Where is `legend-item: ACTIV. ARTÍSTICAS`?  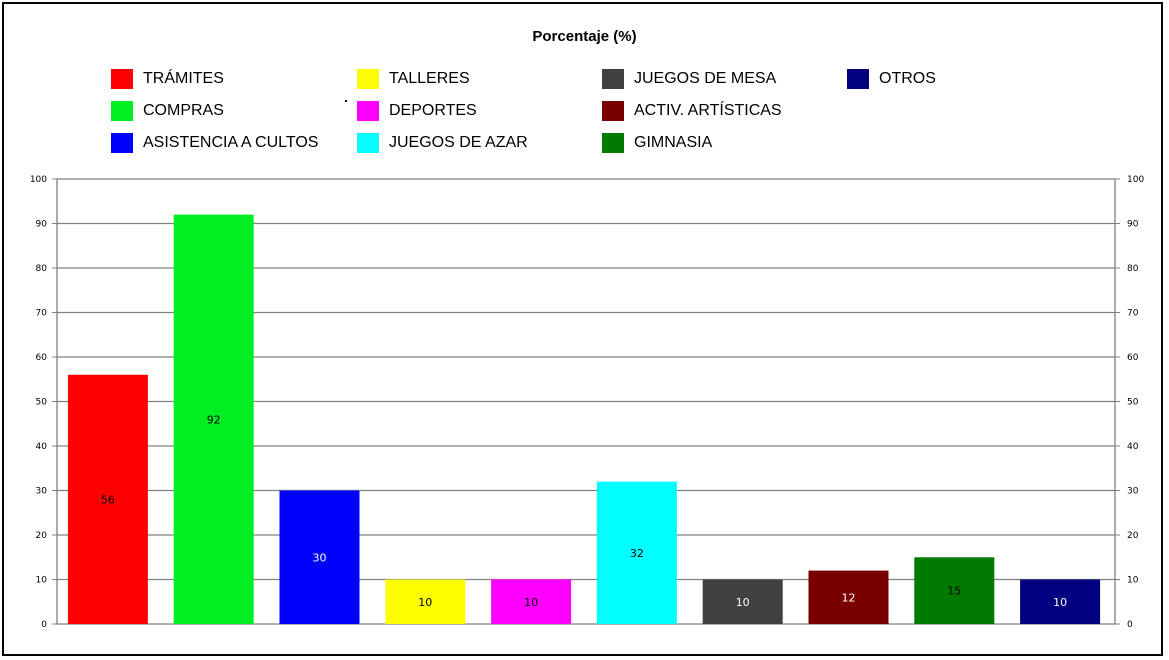
legend-item: ACTIV. ARTÍSTICAS is located at coordinates (692, 111).